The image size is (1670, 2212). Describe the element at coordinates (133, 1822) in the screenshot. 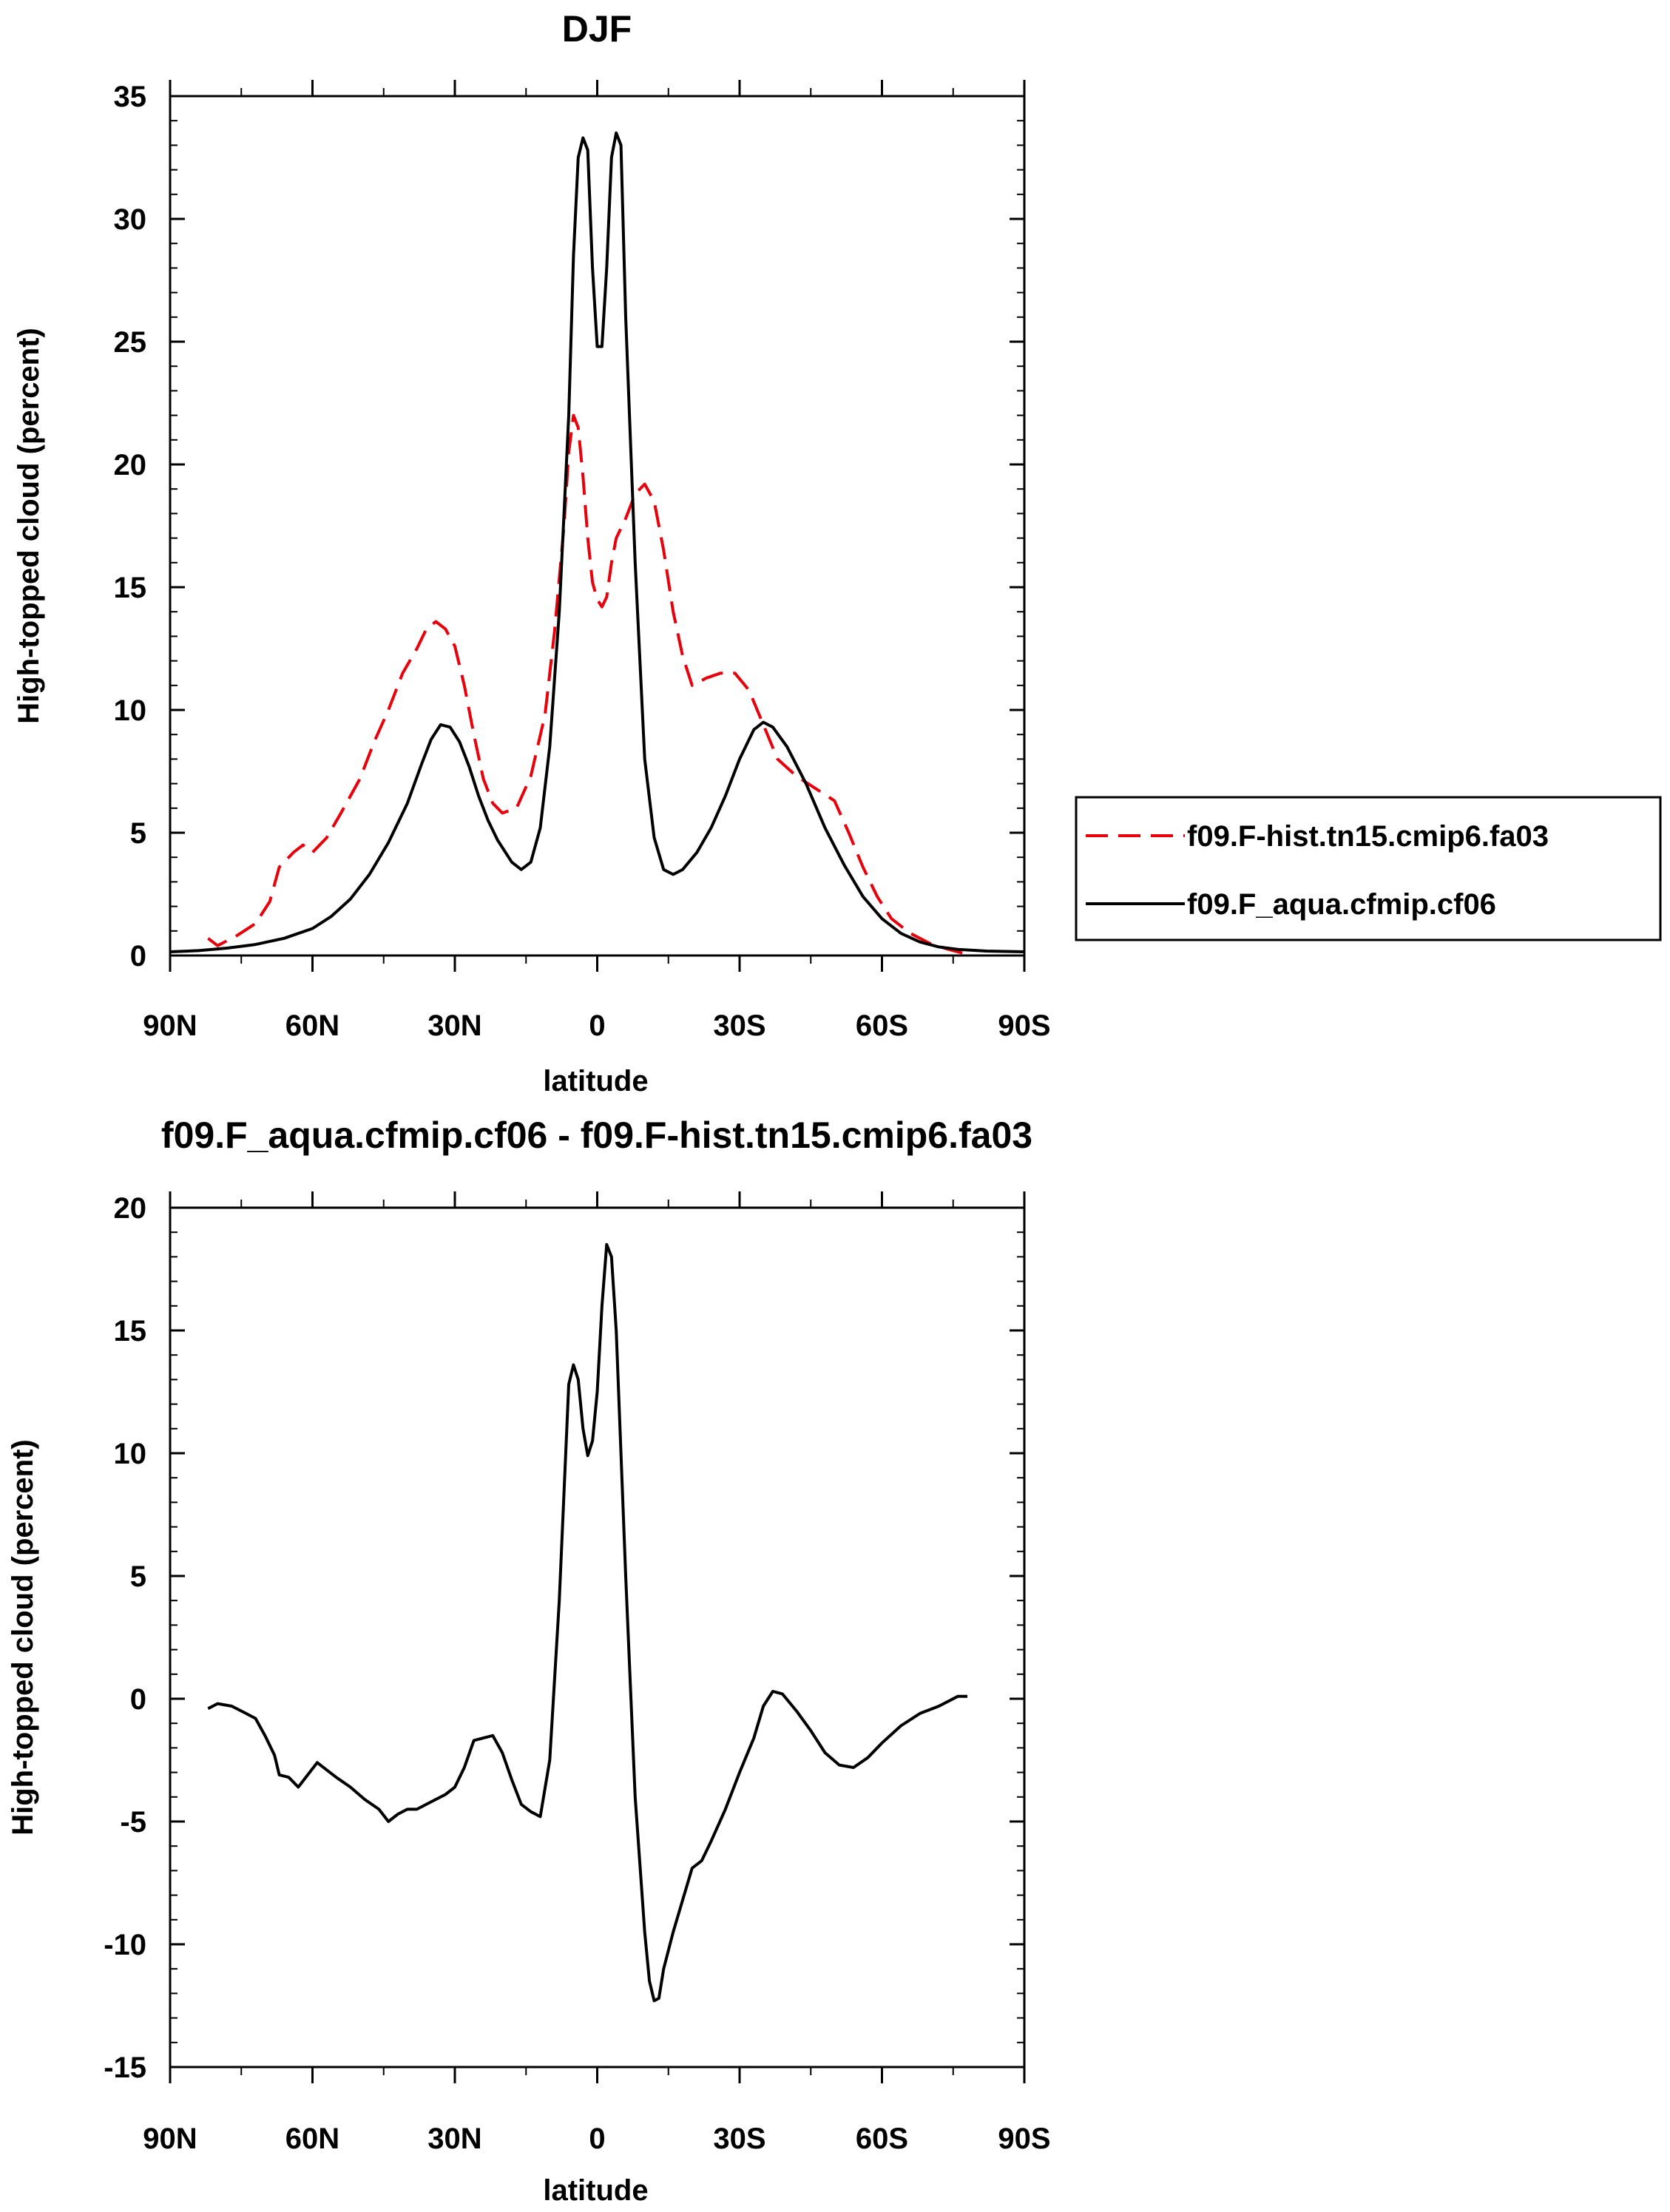

I see `y-tick-label: -5` at that location.